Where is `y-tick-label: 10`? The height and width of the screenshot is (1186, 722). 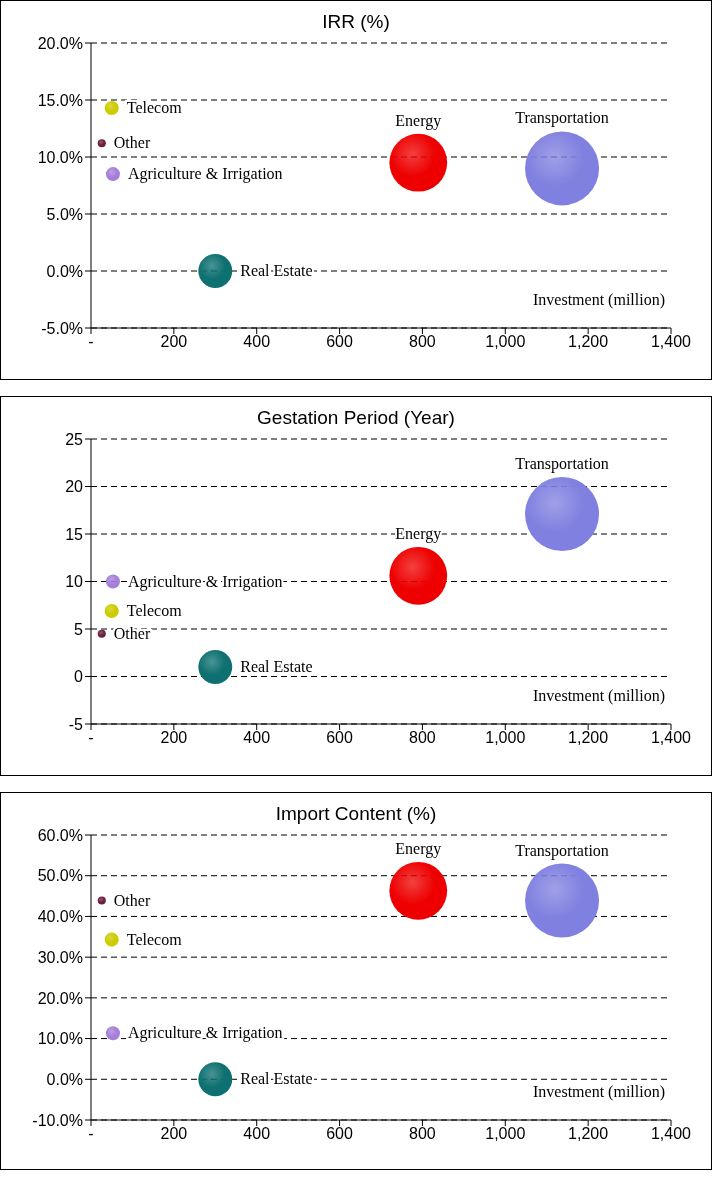
y-tick-label: 10 is located at coordinates (74, 582).